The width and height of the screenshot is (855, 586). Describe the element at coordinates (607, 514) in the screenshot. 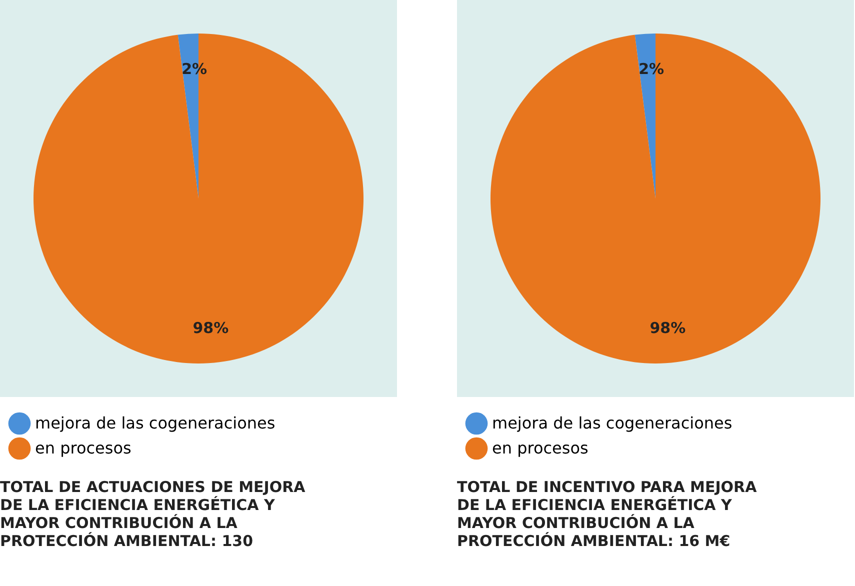

I see `text: TOTAL DE INCENTIVO PARA MEJORA DE LA EFICIENCIA ENERGÉTICA Y MAYOR CONTRIBUCIÓN A LA PROTECCIÓN AMBIENTAL: 16 M€` at that location.